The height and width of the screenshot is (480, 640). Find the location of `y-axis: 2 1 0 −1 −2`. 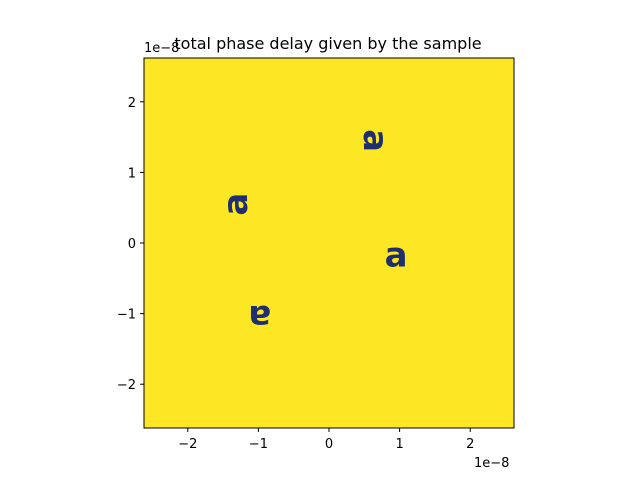

y-axis: 2 1 0 −1 −2 is located at coordinates (130, 244).